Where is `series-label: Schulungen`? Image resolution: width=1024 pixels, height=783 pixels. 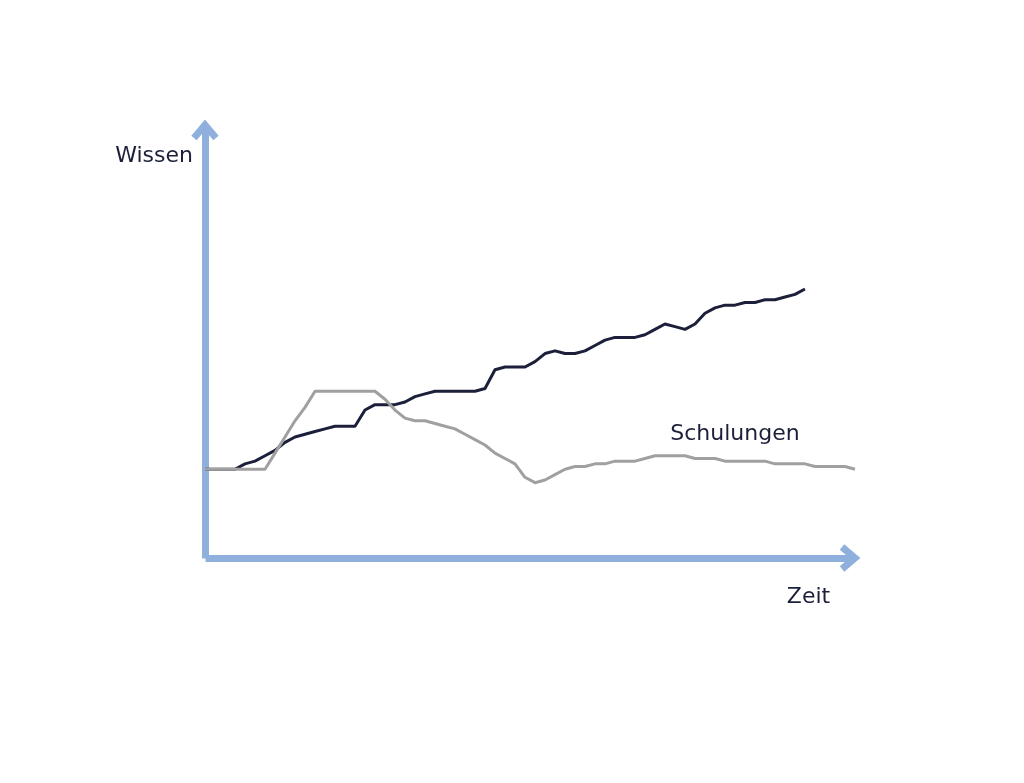
series-label: Schulungen is located at coordinates (735, 433).